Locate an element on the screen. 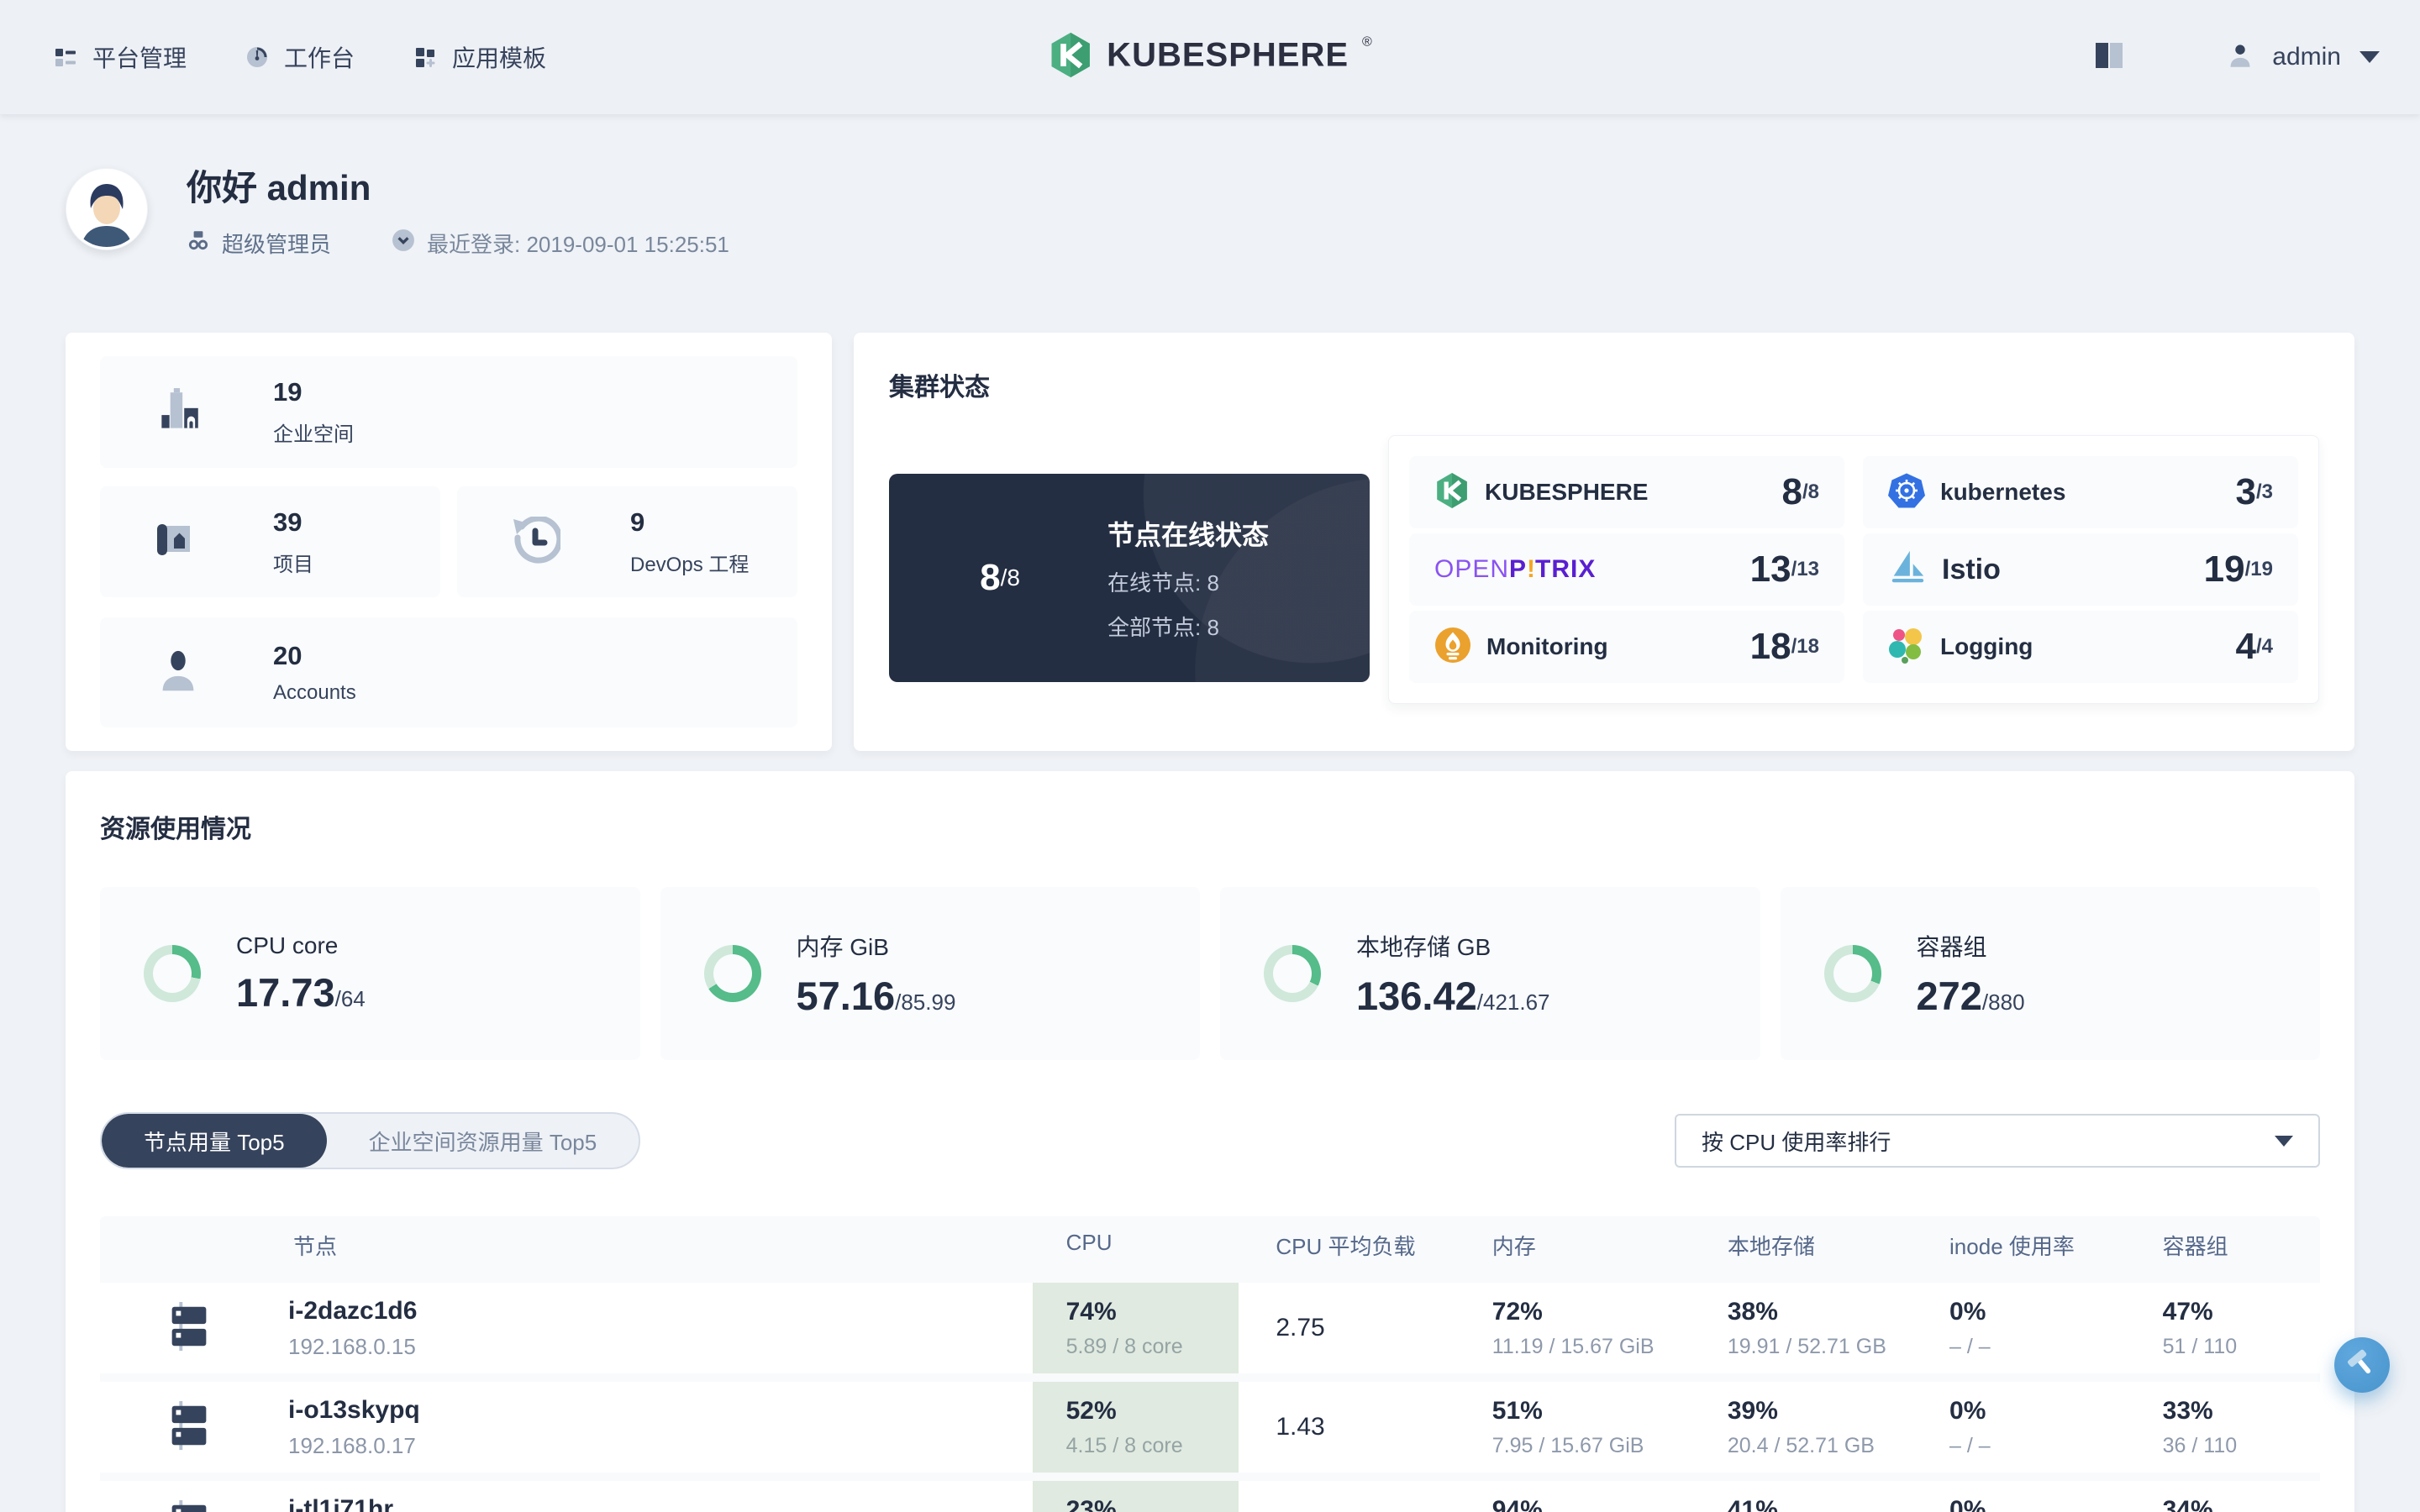 The image size is (2420, 1512). chevron-down-icon is located at coordinates (2284, 1141).